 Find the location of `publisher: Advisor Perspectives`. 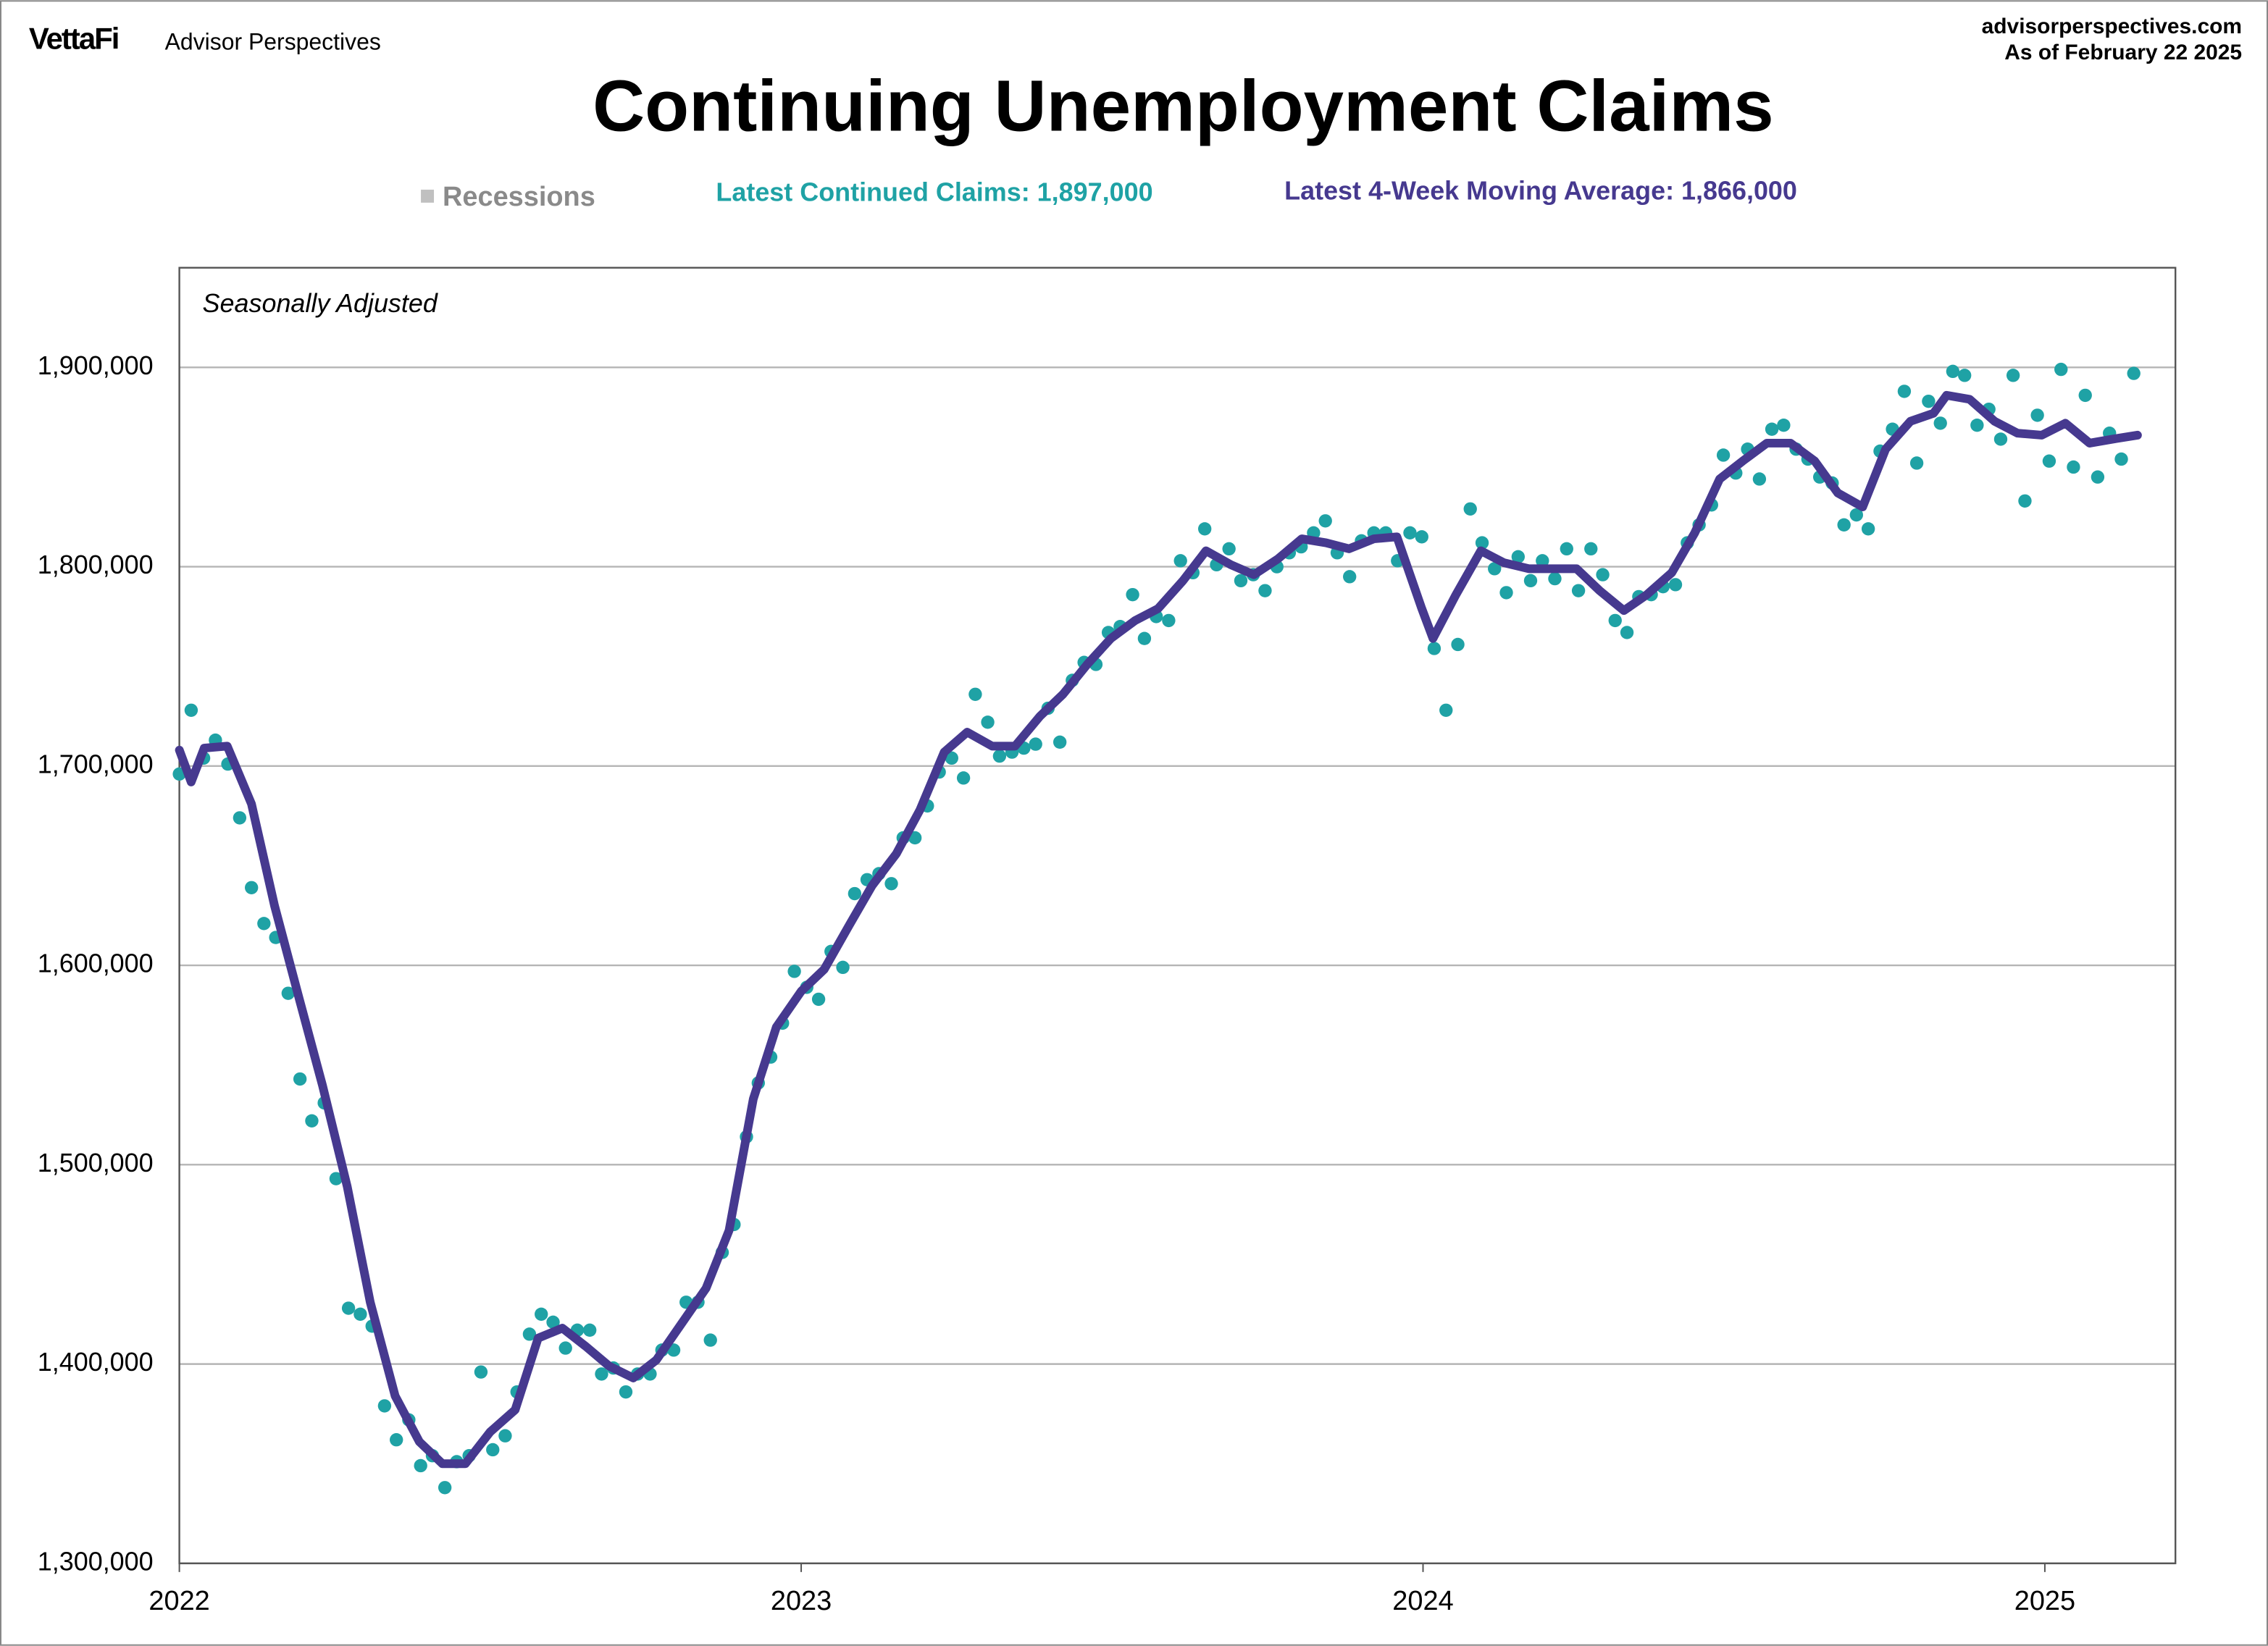

publisher: Advisor Perspectives is located at coordinates (273, 42).